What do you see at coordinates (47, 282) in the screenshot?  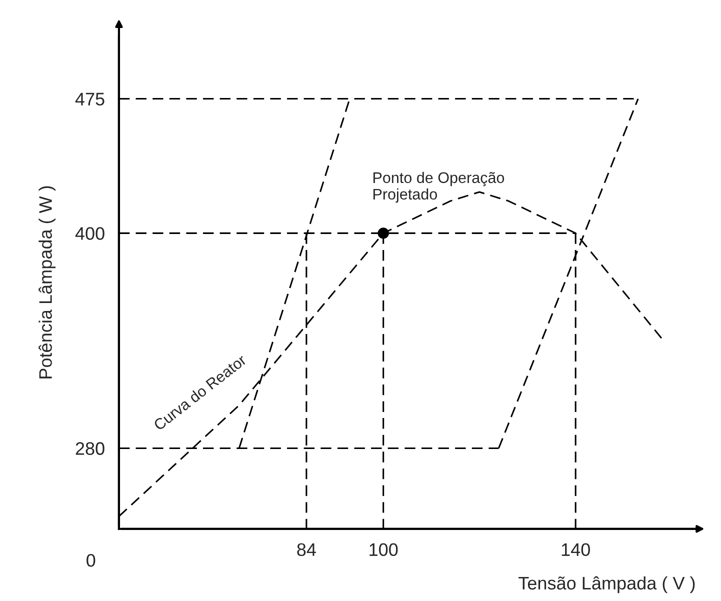 I see `y-axis-title: Potência Lâmpada ( W )` at bounding box center [47, 282].